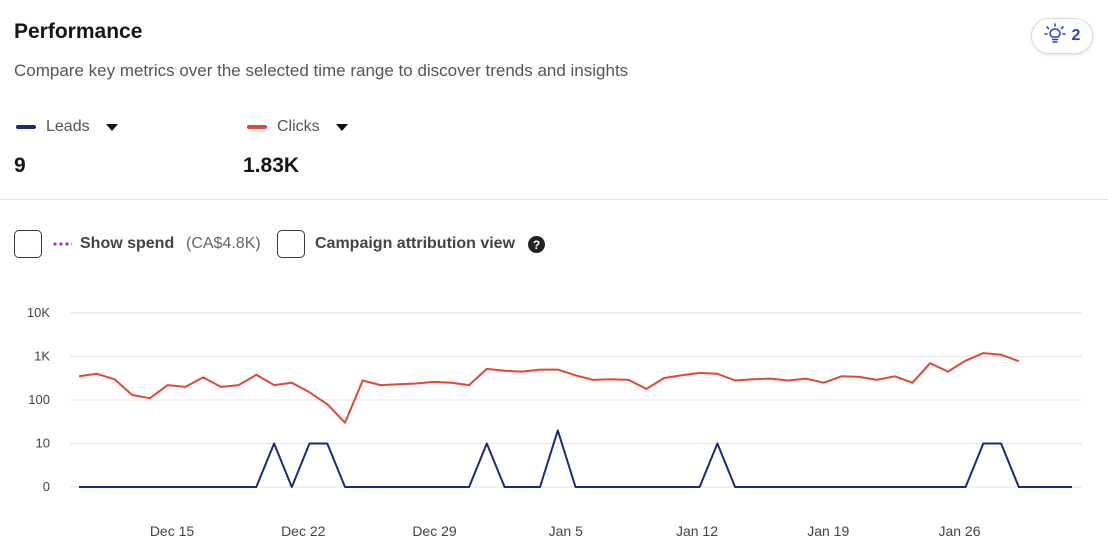  What do you see at coordinates (20, 165) in the screenshot?
I see `leads-value: 9` at bounding box center [20, 165].